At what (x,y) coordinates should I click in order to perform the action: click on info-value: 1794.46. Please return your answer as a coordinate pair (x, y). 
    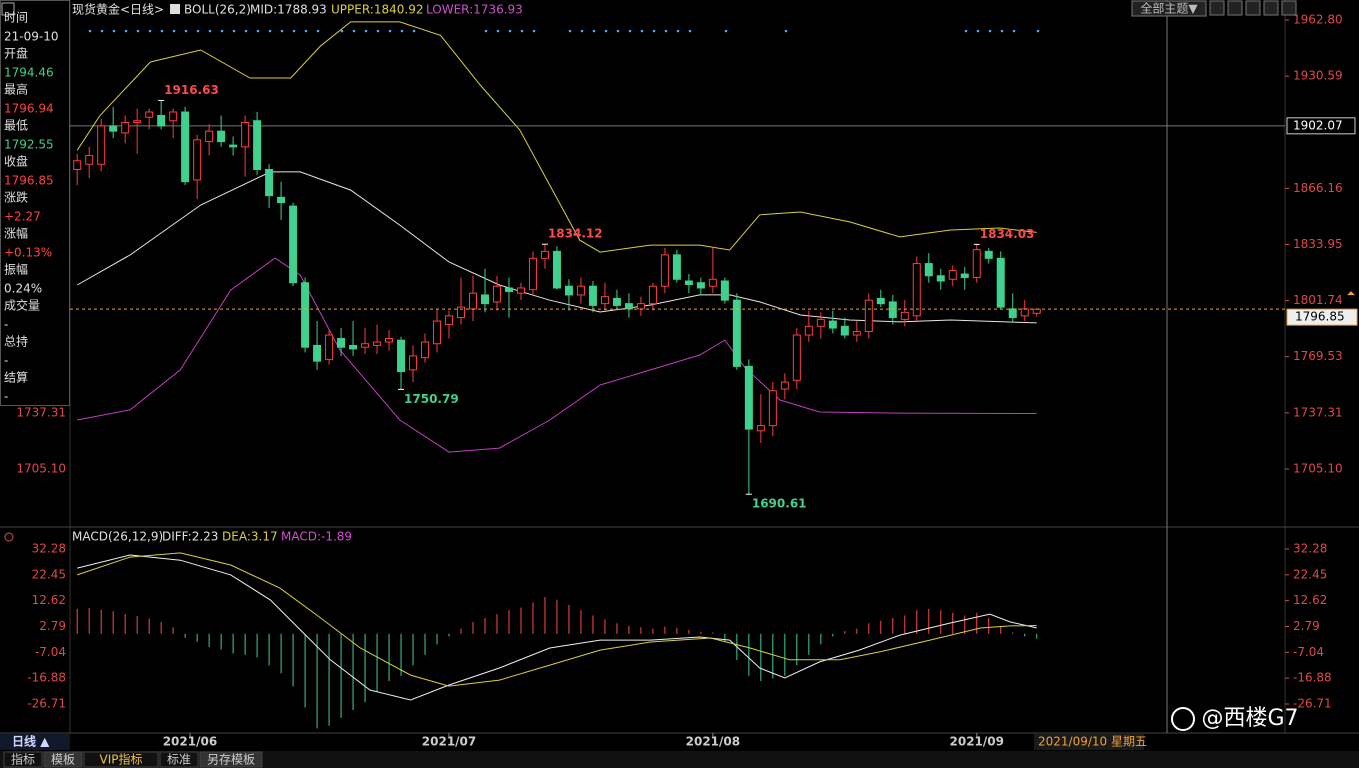
    Looking at the image, I should click on (29, 73).